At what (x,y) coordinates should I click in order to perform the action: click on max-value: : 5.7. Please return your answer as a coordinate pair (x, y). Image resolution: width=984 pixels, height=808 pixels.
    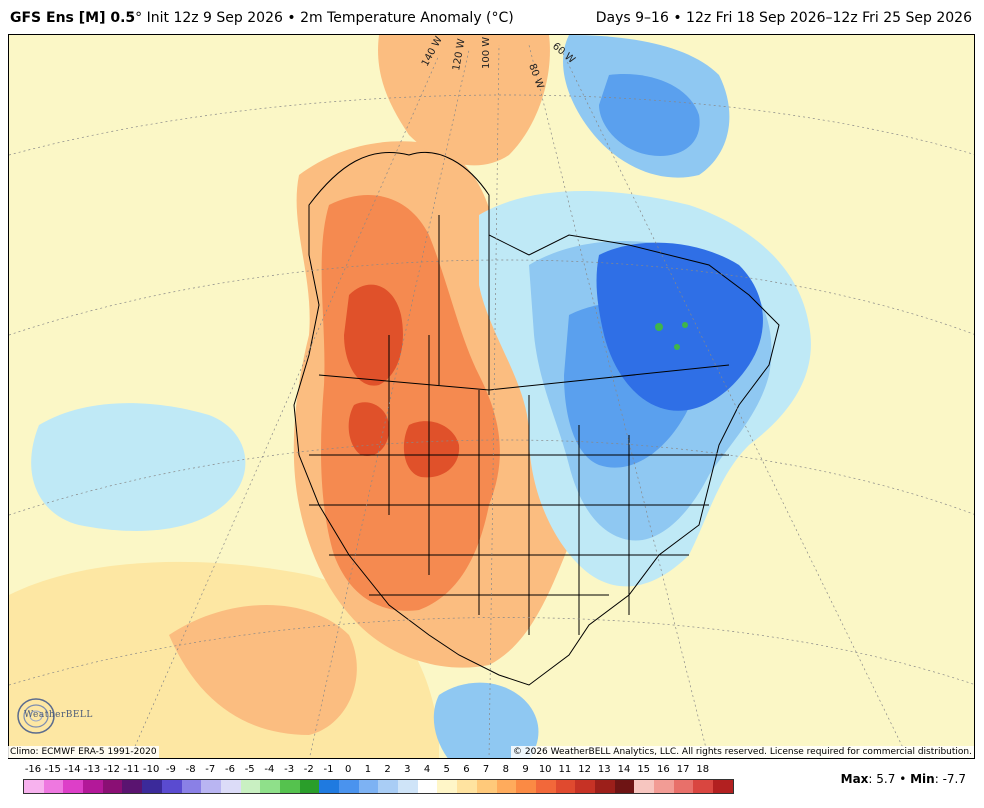
    Looking at the image, I should click on (882, 779).